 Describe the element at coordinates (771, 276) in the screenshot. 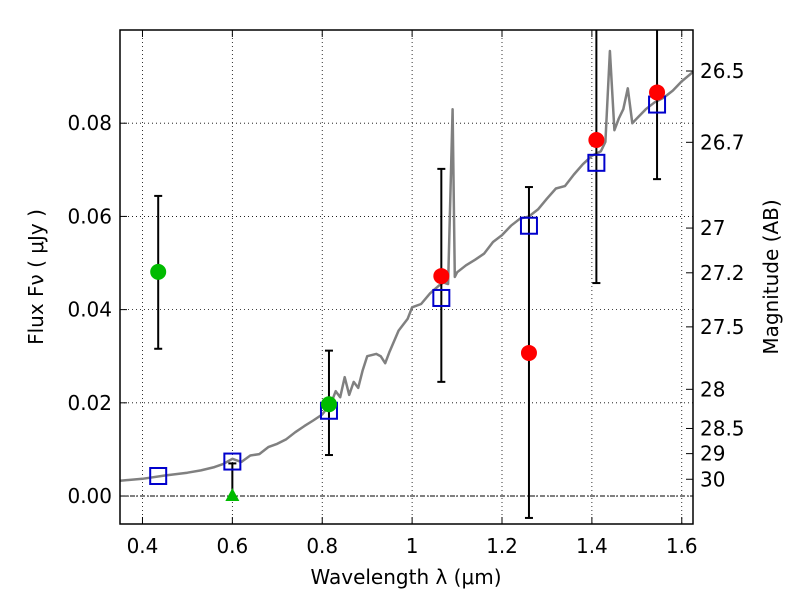

I see `magnitude-axis-label: Magnitude (AB)` at that location.